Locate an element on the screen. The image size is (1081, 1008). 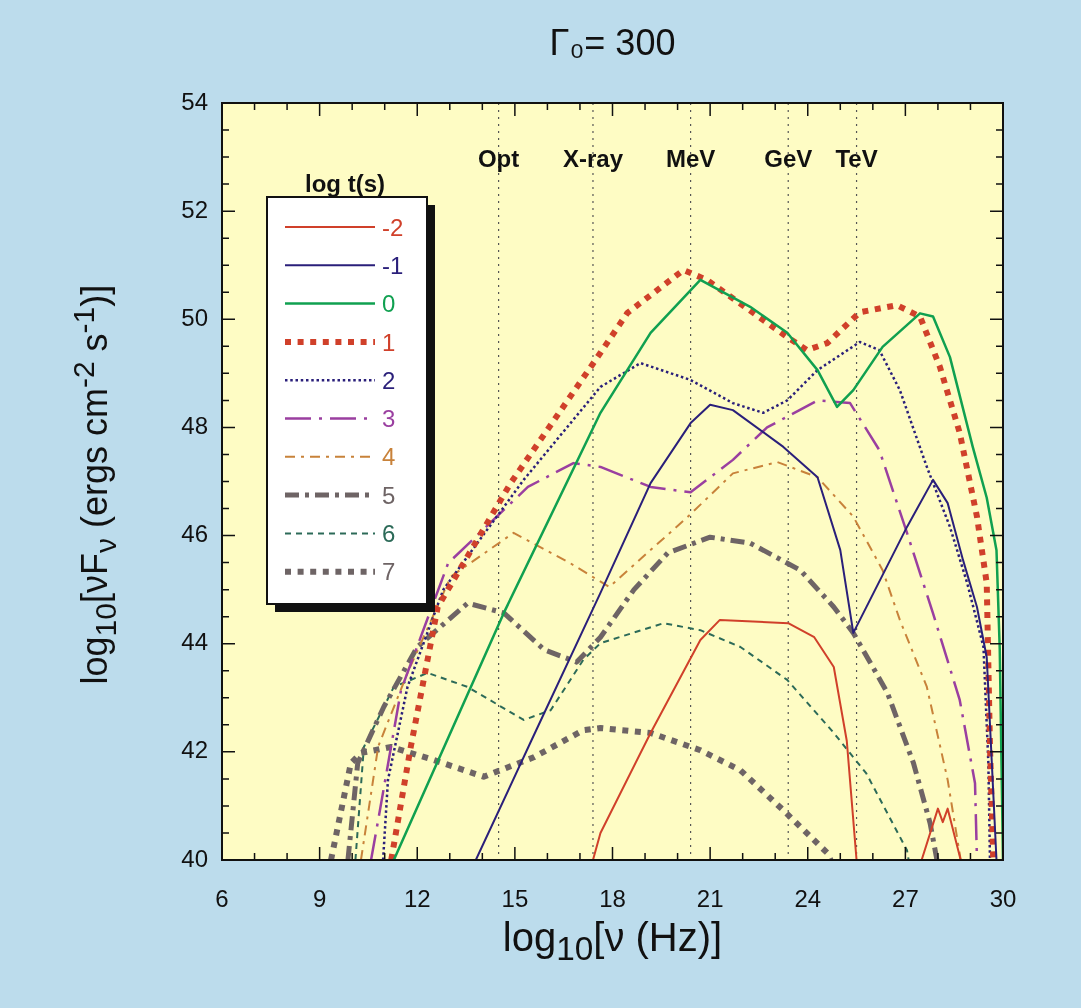
chart-title: Γ₀= 300 is located at coordinates (612, 43).